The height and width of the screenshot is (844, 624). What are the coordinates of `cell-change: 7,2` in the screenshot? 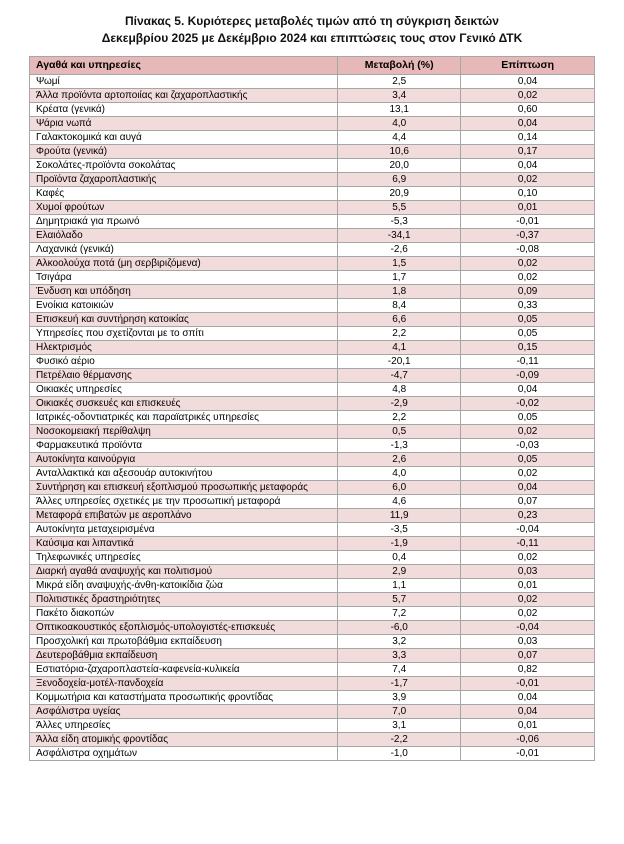 It's located at (399, 613).